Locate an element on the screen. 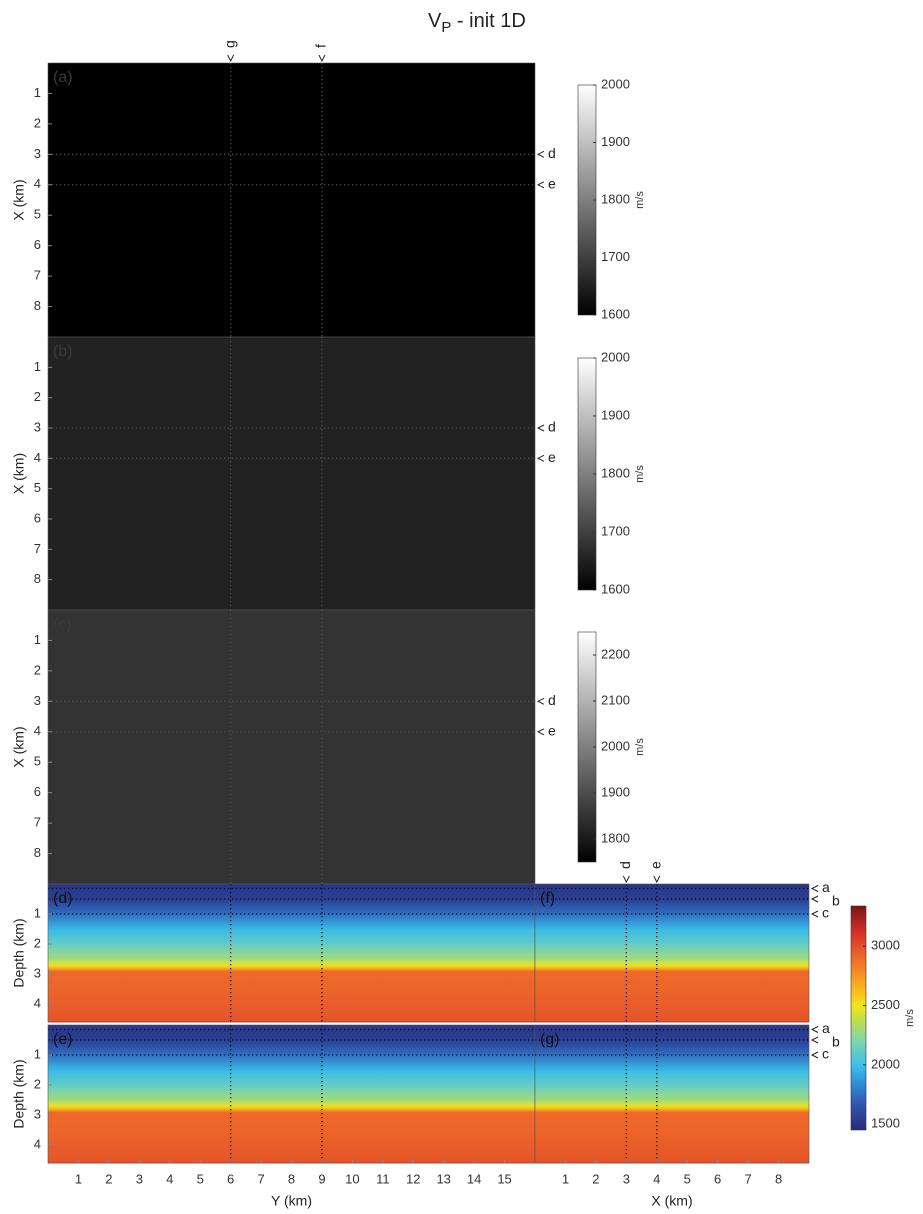 Image resolution: width=923 pixels, height=1214 pixels. colorbar is located at coordinates (858, 1018).